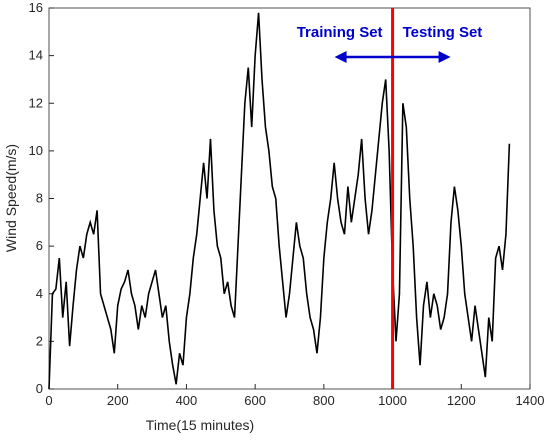 Image resolution: width=550 pixels, height=440 pixels. What do you see at coordinates (187, 400) in the screenshot?
I see `x-tick-label: 400` at bounding box center [187, 400].